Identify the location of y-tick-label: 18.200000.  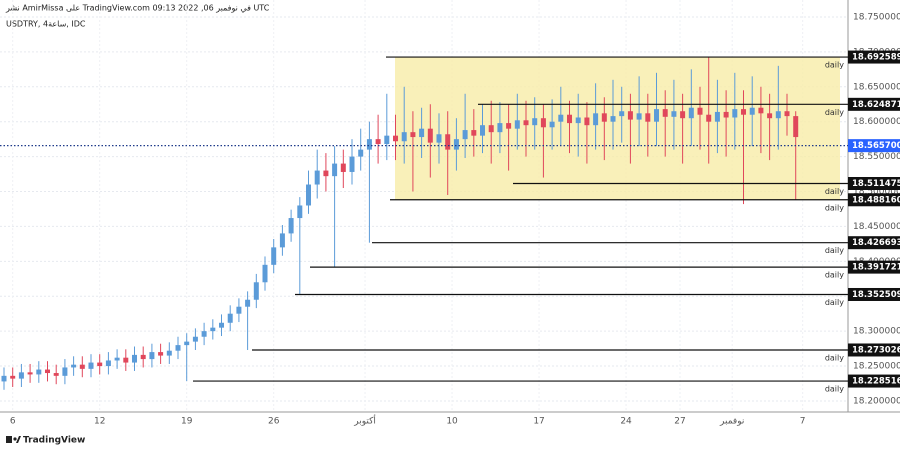
(876, 401).